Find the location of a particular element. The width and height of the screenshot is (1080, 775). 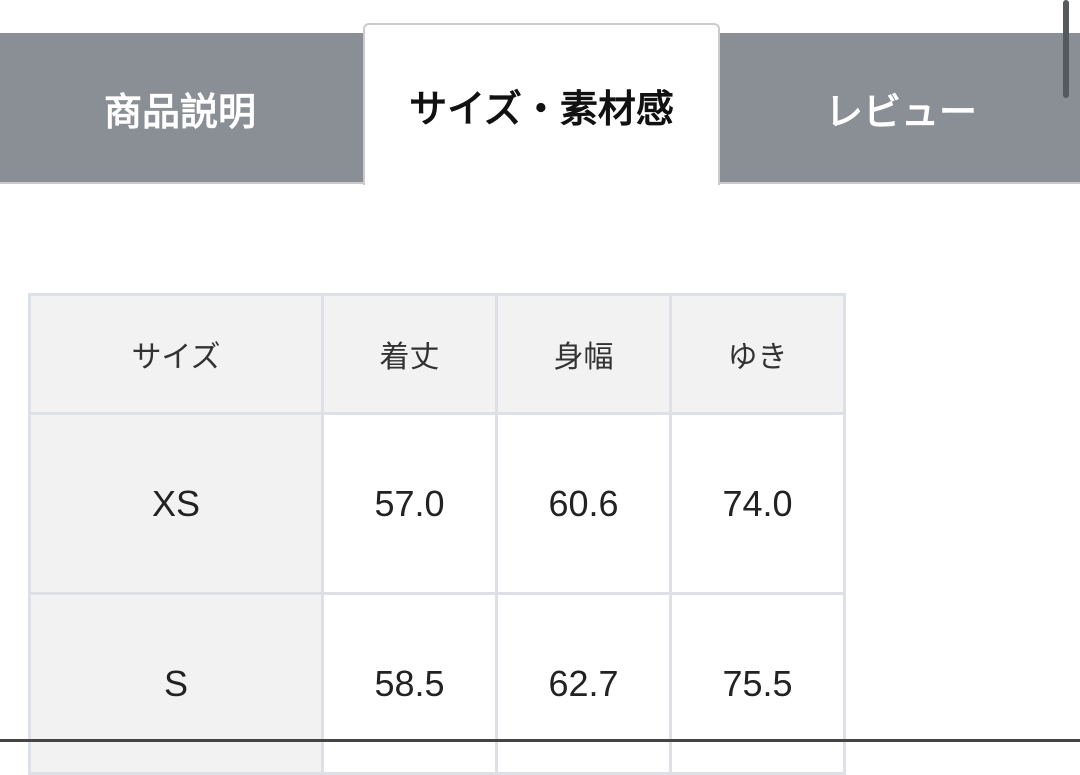

table-header-row: サイズ 着丈 身幅 ゆき is located at coordinates (437, 354).